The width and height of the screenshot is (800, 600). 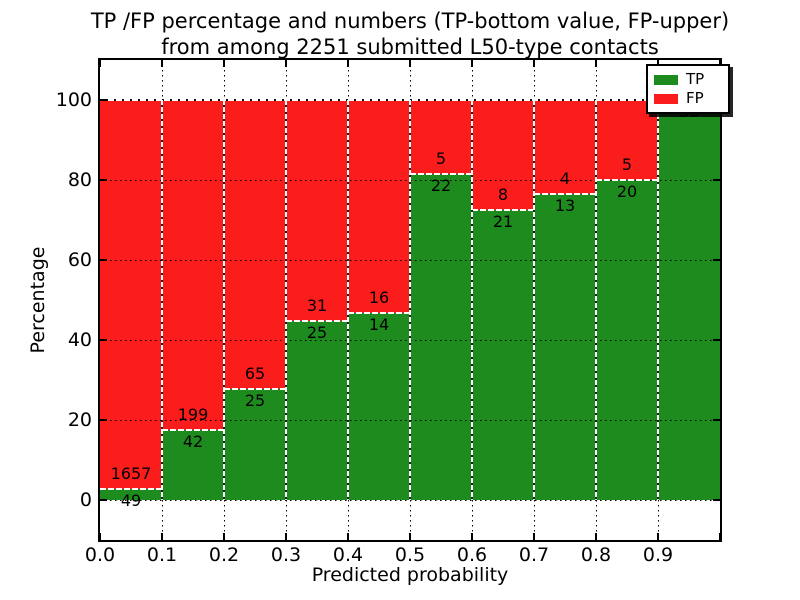 I want to click on bar-label-tp: 13, so click(x=565, y=206).